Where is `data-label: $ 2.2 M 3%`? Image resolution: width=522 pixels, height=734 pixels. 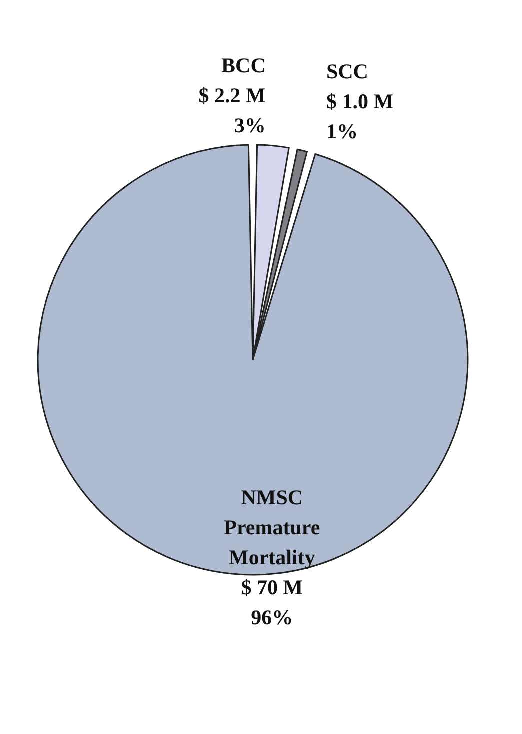
data-label: $ 2.2 M 3% is located at coordinates (232, 110).